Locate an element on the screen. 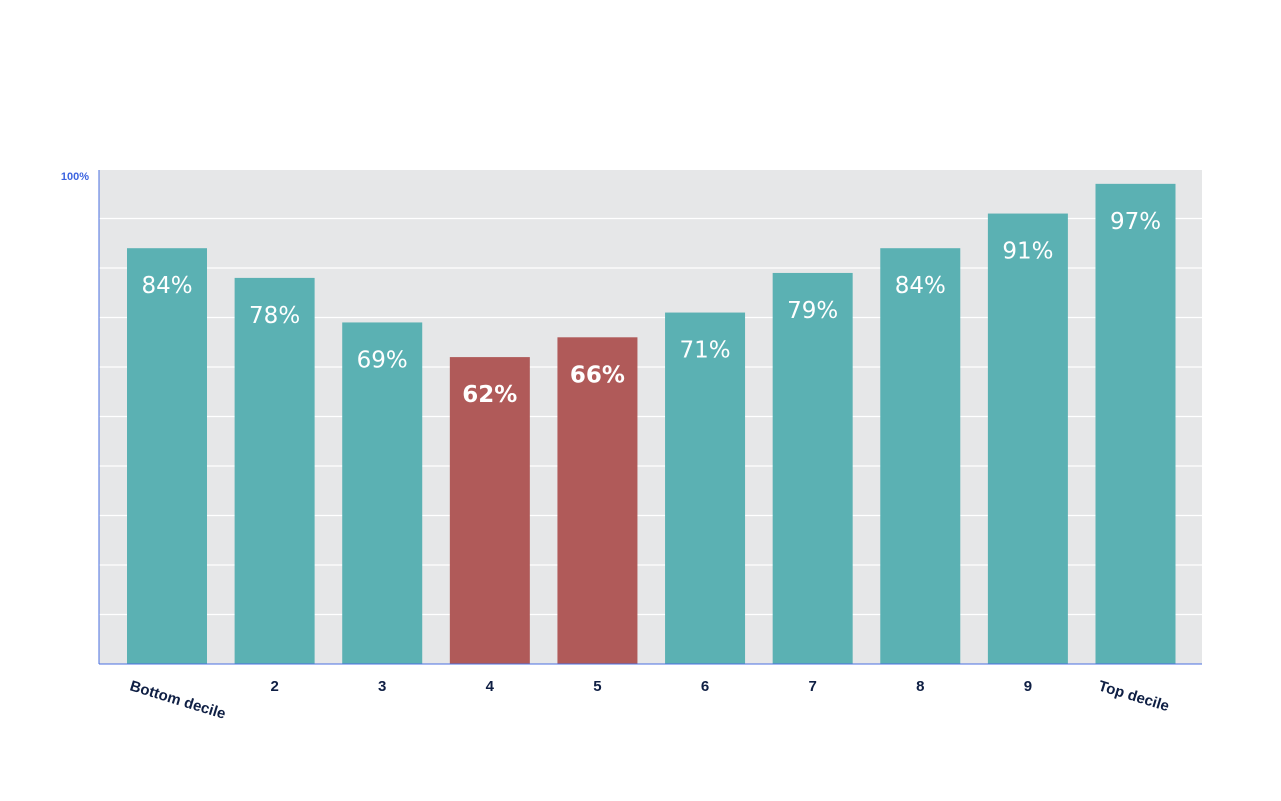 The height and width of the screenshot is (801, 1281). bar-value-label: 91% is located at coordinates (1027, 252).